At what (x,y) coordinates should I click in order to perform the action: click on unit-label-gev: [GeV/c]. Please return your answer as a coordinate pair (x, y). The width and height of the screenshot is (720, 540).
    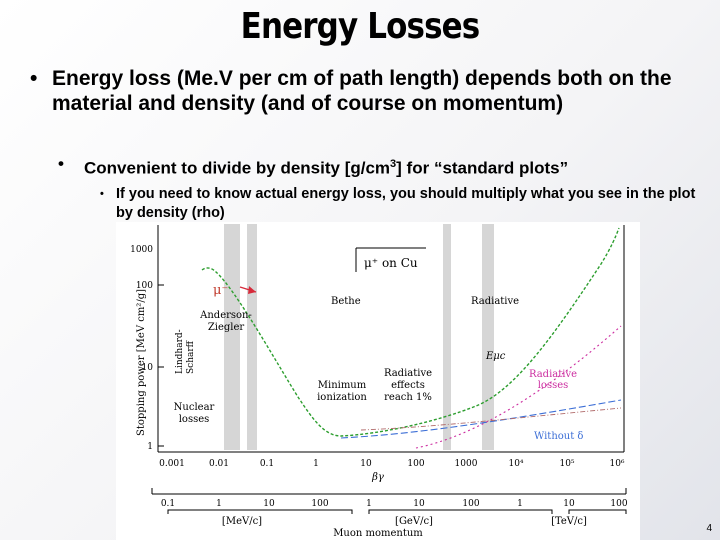
    Looking at the image, I should click on (414, 521).